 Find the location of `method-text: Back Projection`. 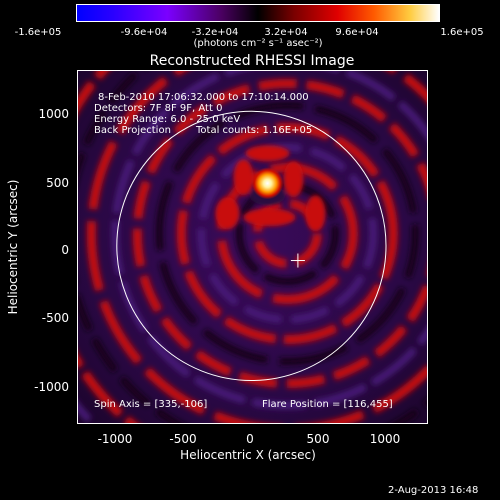

method-text: Back Projection is located at coordinates (132, 130).